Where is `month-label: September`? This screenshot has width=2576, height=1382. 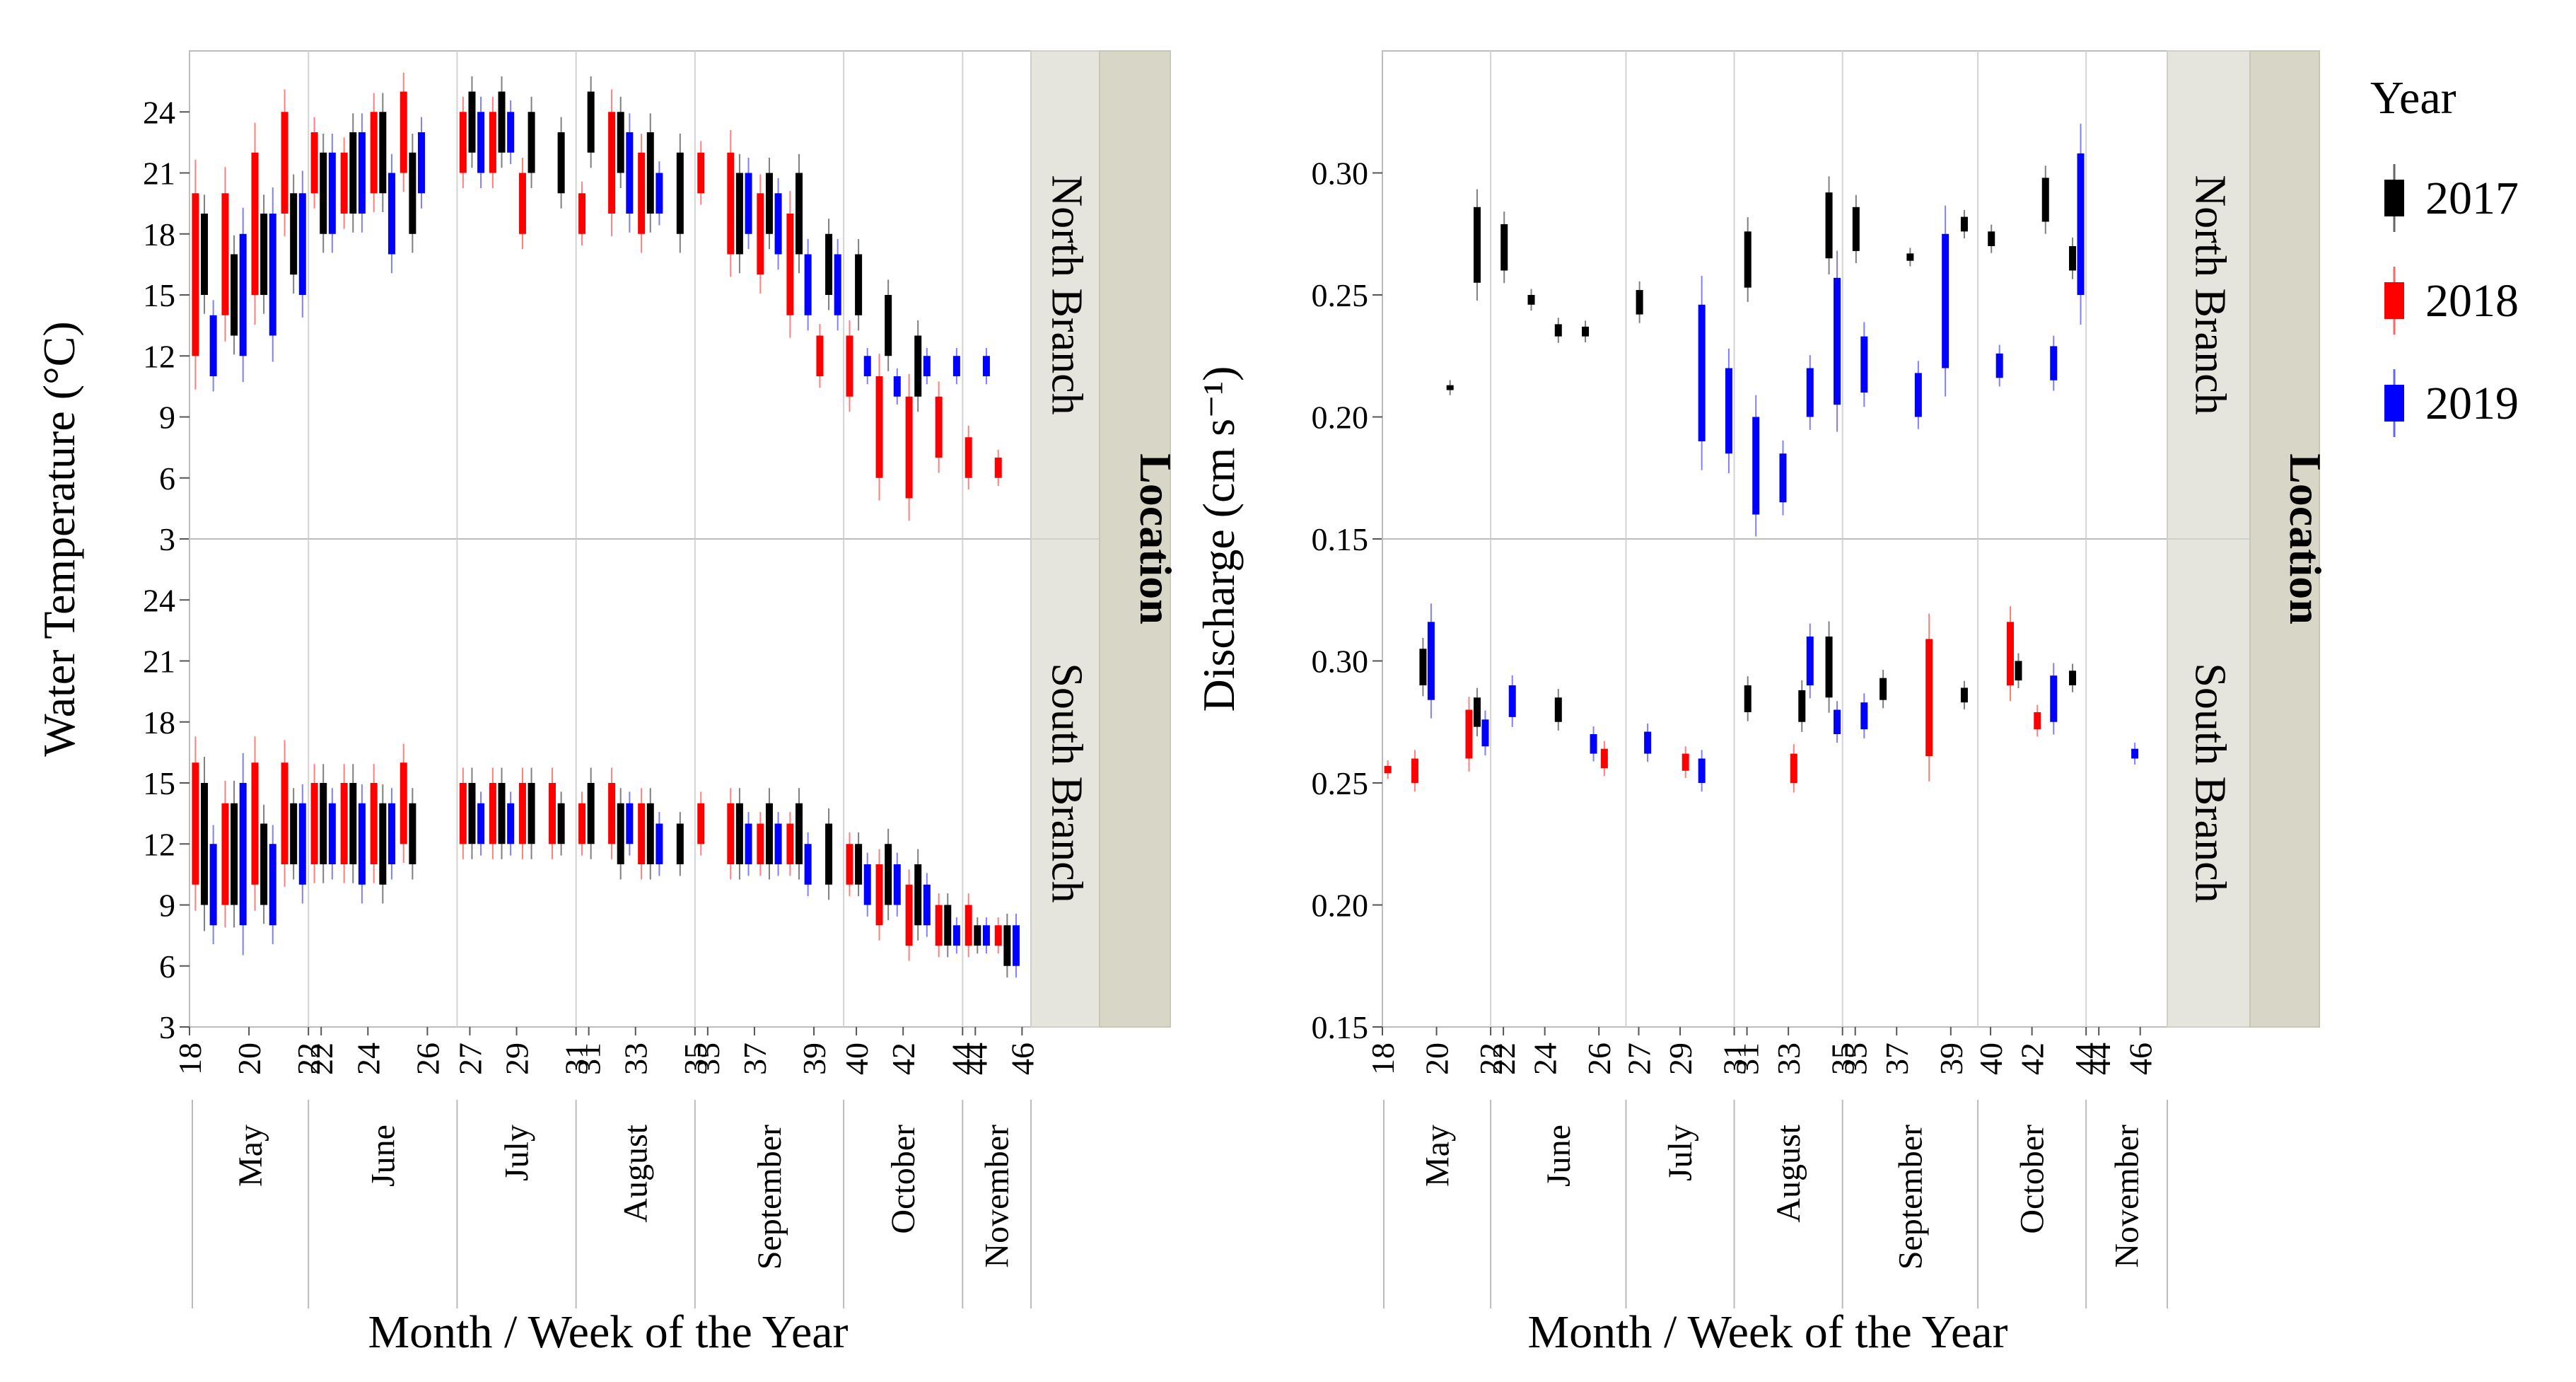 month-label: September is located at coordinates (769, 1197).